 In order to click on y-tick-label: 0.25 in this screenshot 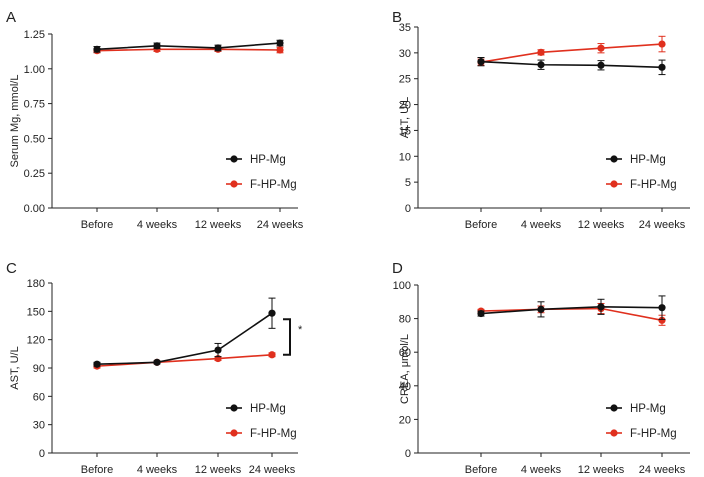, I will do `click(34, 174)`.